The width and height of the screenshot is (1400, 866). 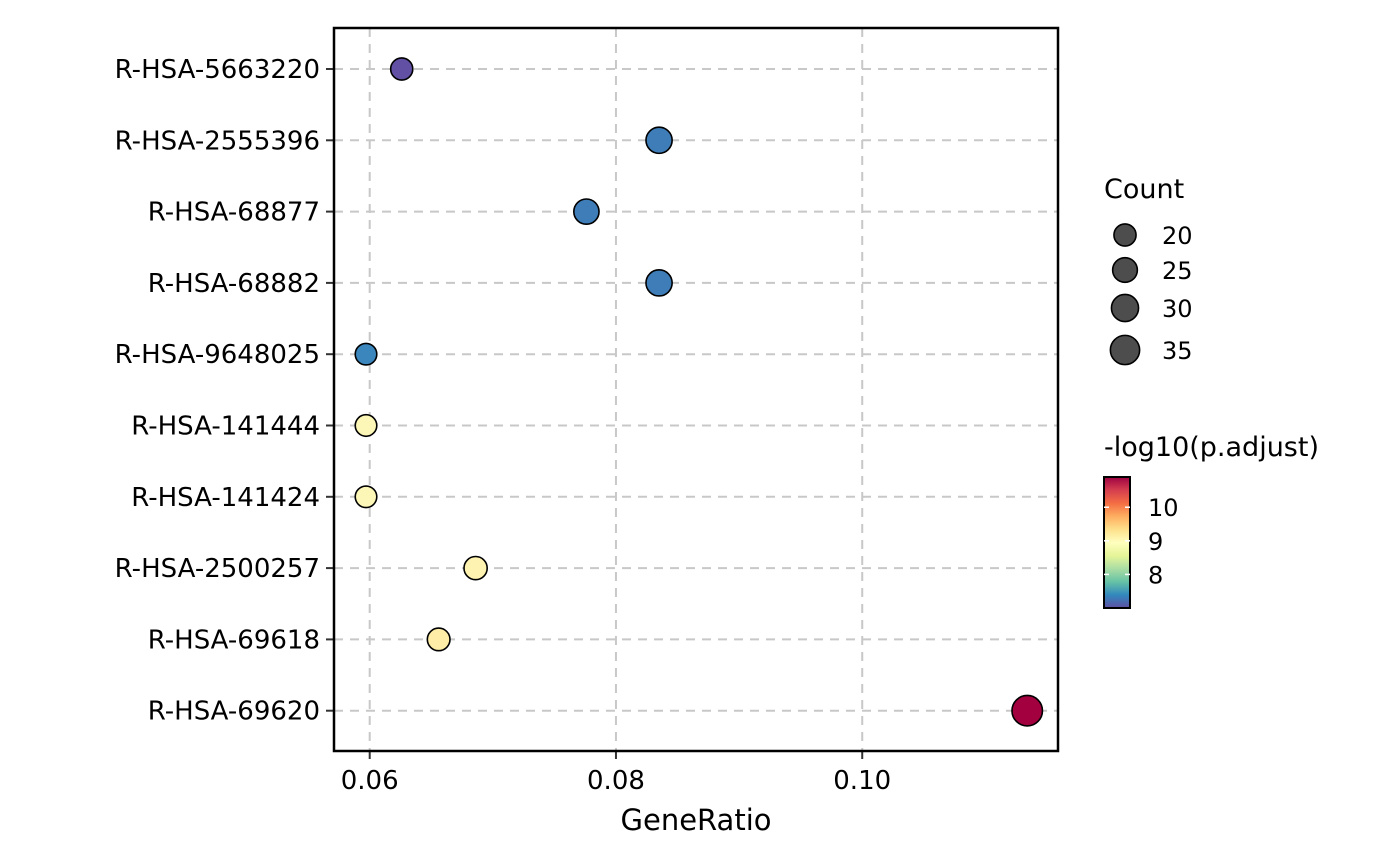 I want to click on legend: Count 20 25 30 35 -log10(p.adjust) 8 9 10, so click(x=1211, y=391).